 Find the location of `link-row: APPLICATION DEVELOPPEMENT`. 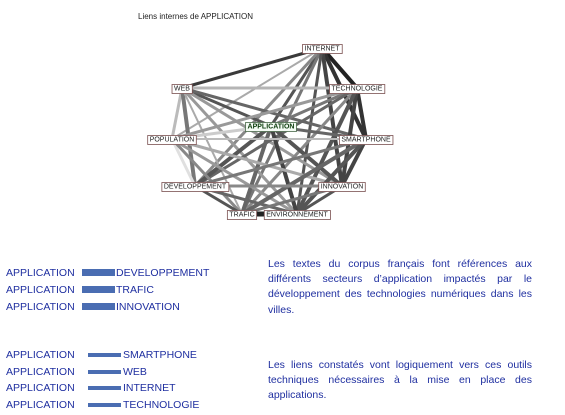

link-row: APPLICATION DEVELOPPEMENT is located at coordinates (107, 272).